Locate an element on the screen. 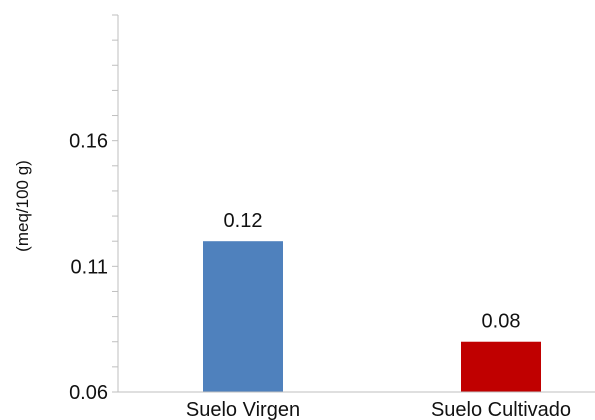 The height and width of the screenshot is (420, 595). category-label: Suelo Cultivado is located at coordinates (501, 409).